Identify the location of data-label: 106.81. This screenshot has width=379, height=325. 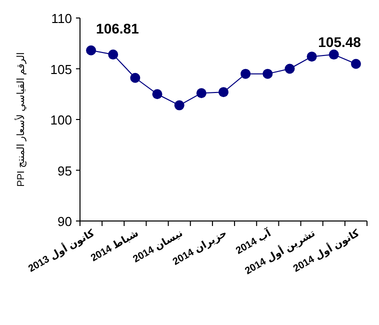
(118, 28).